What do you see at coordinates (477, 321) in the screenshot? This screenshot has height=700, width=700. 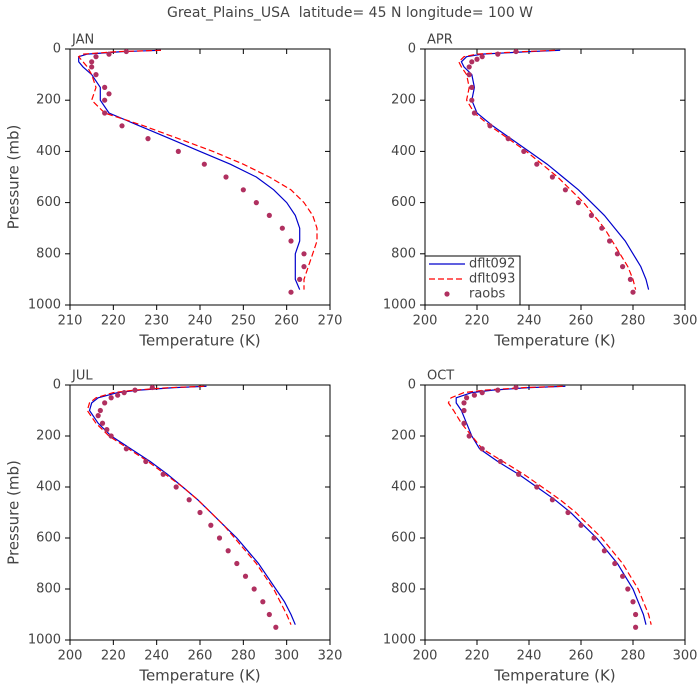 I see `x-tick-label: 220` at bounding box center [477, 321].